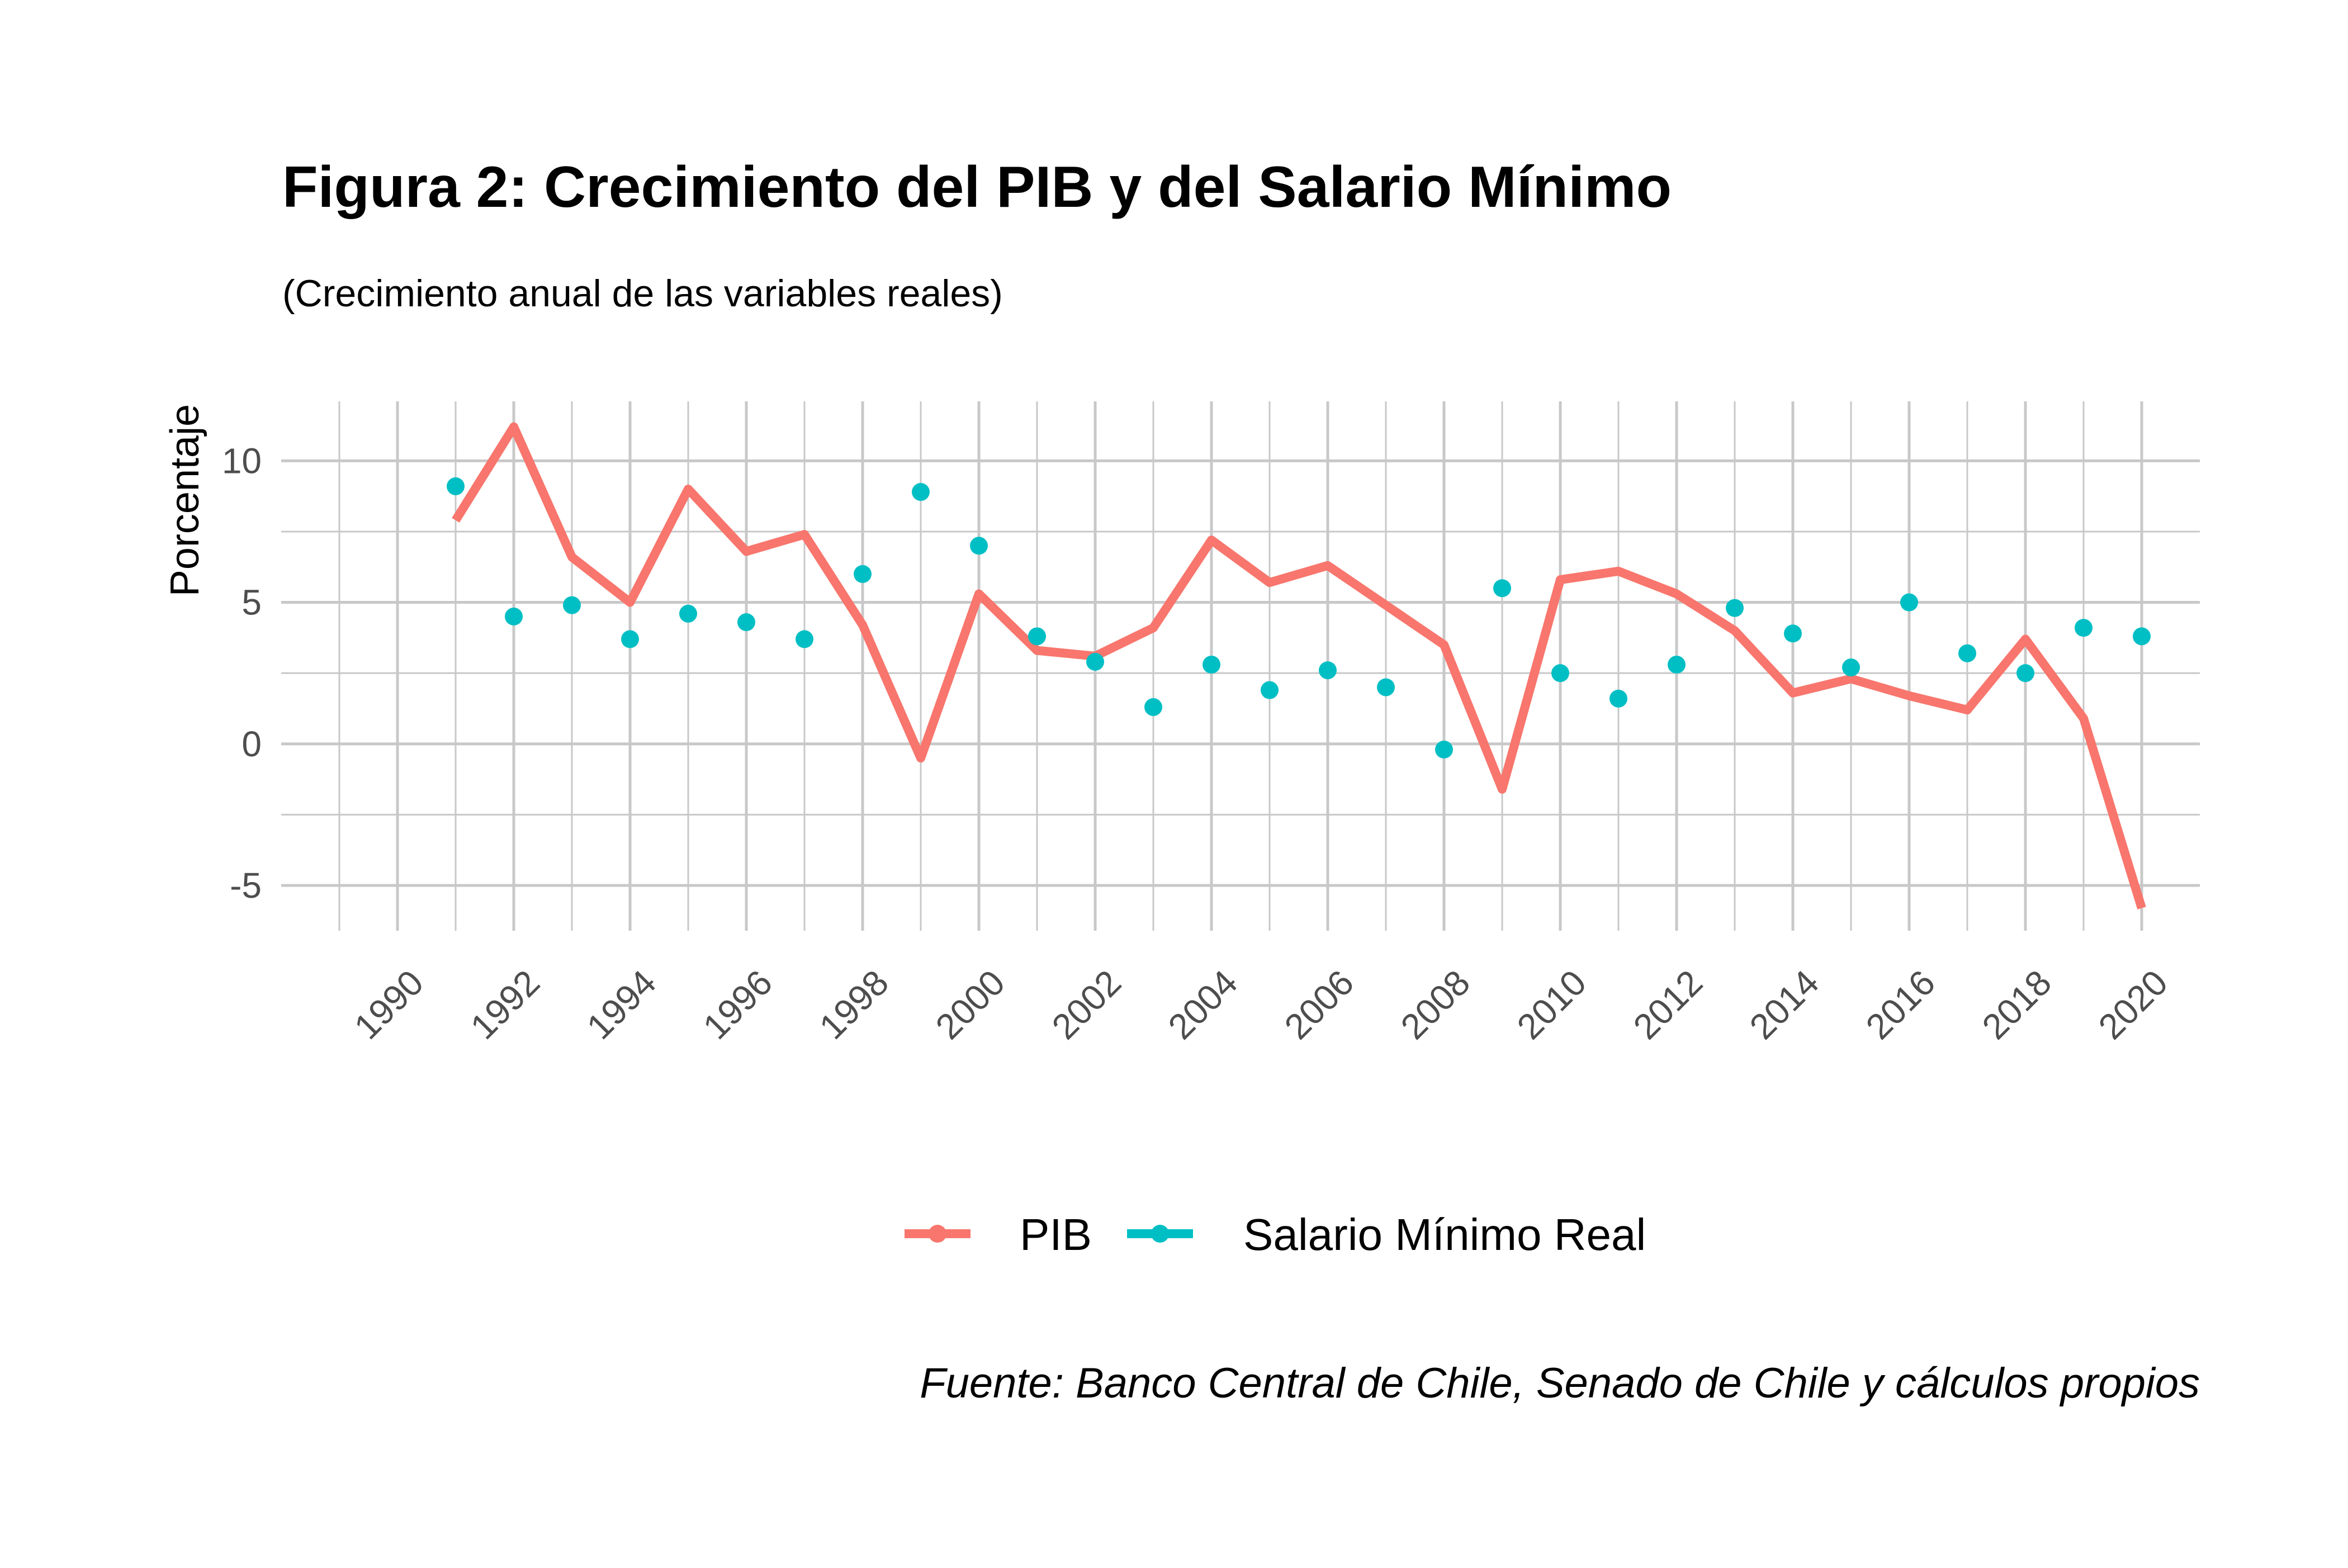 This screenshot has height=1568, width=2348. Describe the element at coordinates (185, 500) in the screenshot. I see `y-axis-title: Porcentaje` at that location.